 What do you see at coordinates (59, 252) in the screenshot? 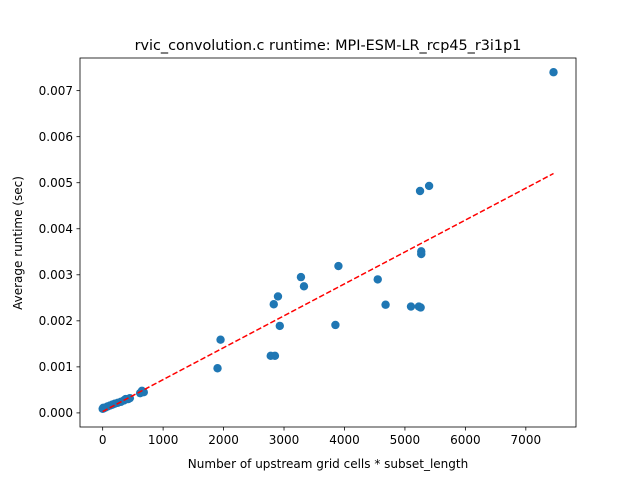
I see `y-axis: 0.000 0.001 0.002 0.003 0.004 0.005 0.006 0.007` at bounding box center [59, 252].